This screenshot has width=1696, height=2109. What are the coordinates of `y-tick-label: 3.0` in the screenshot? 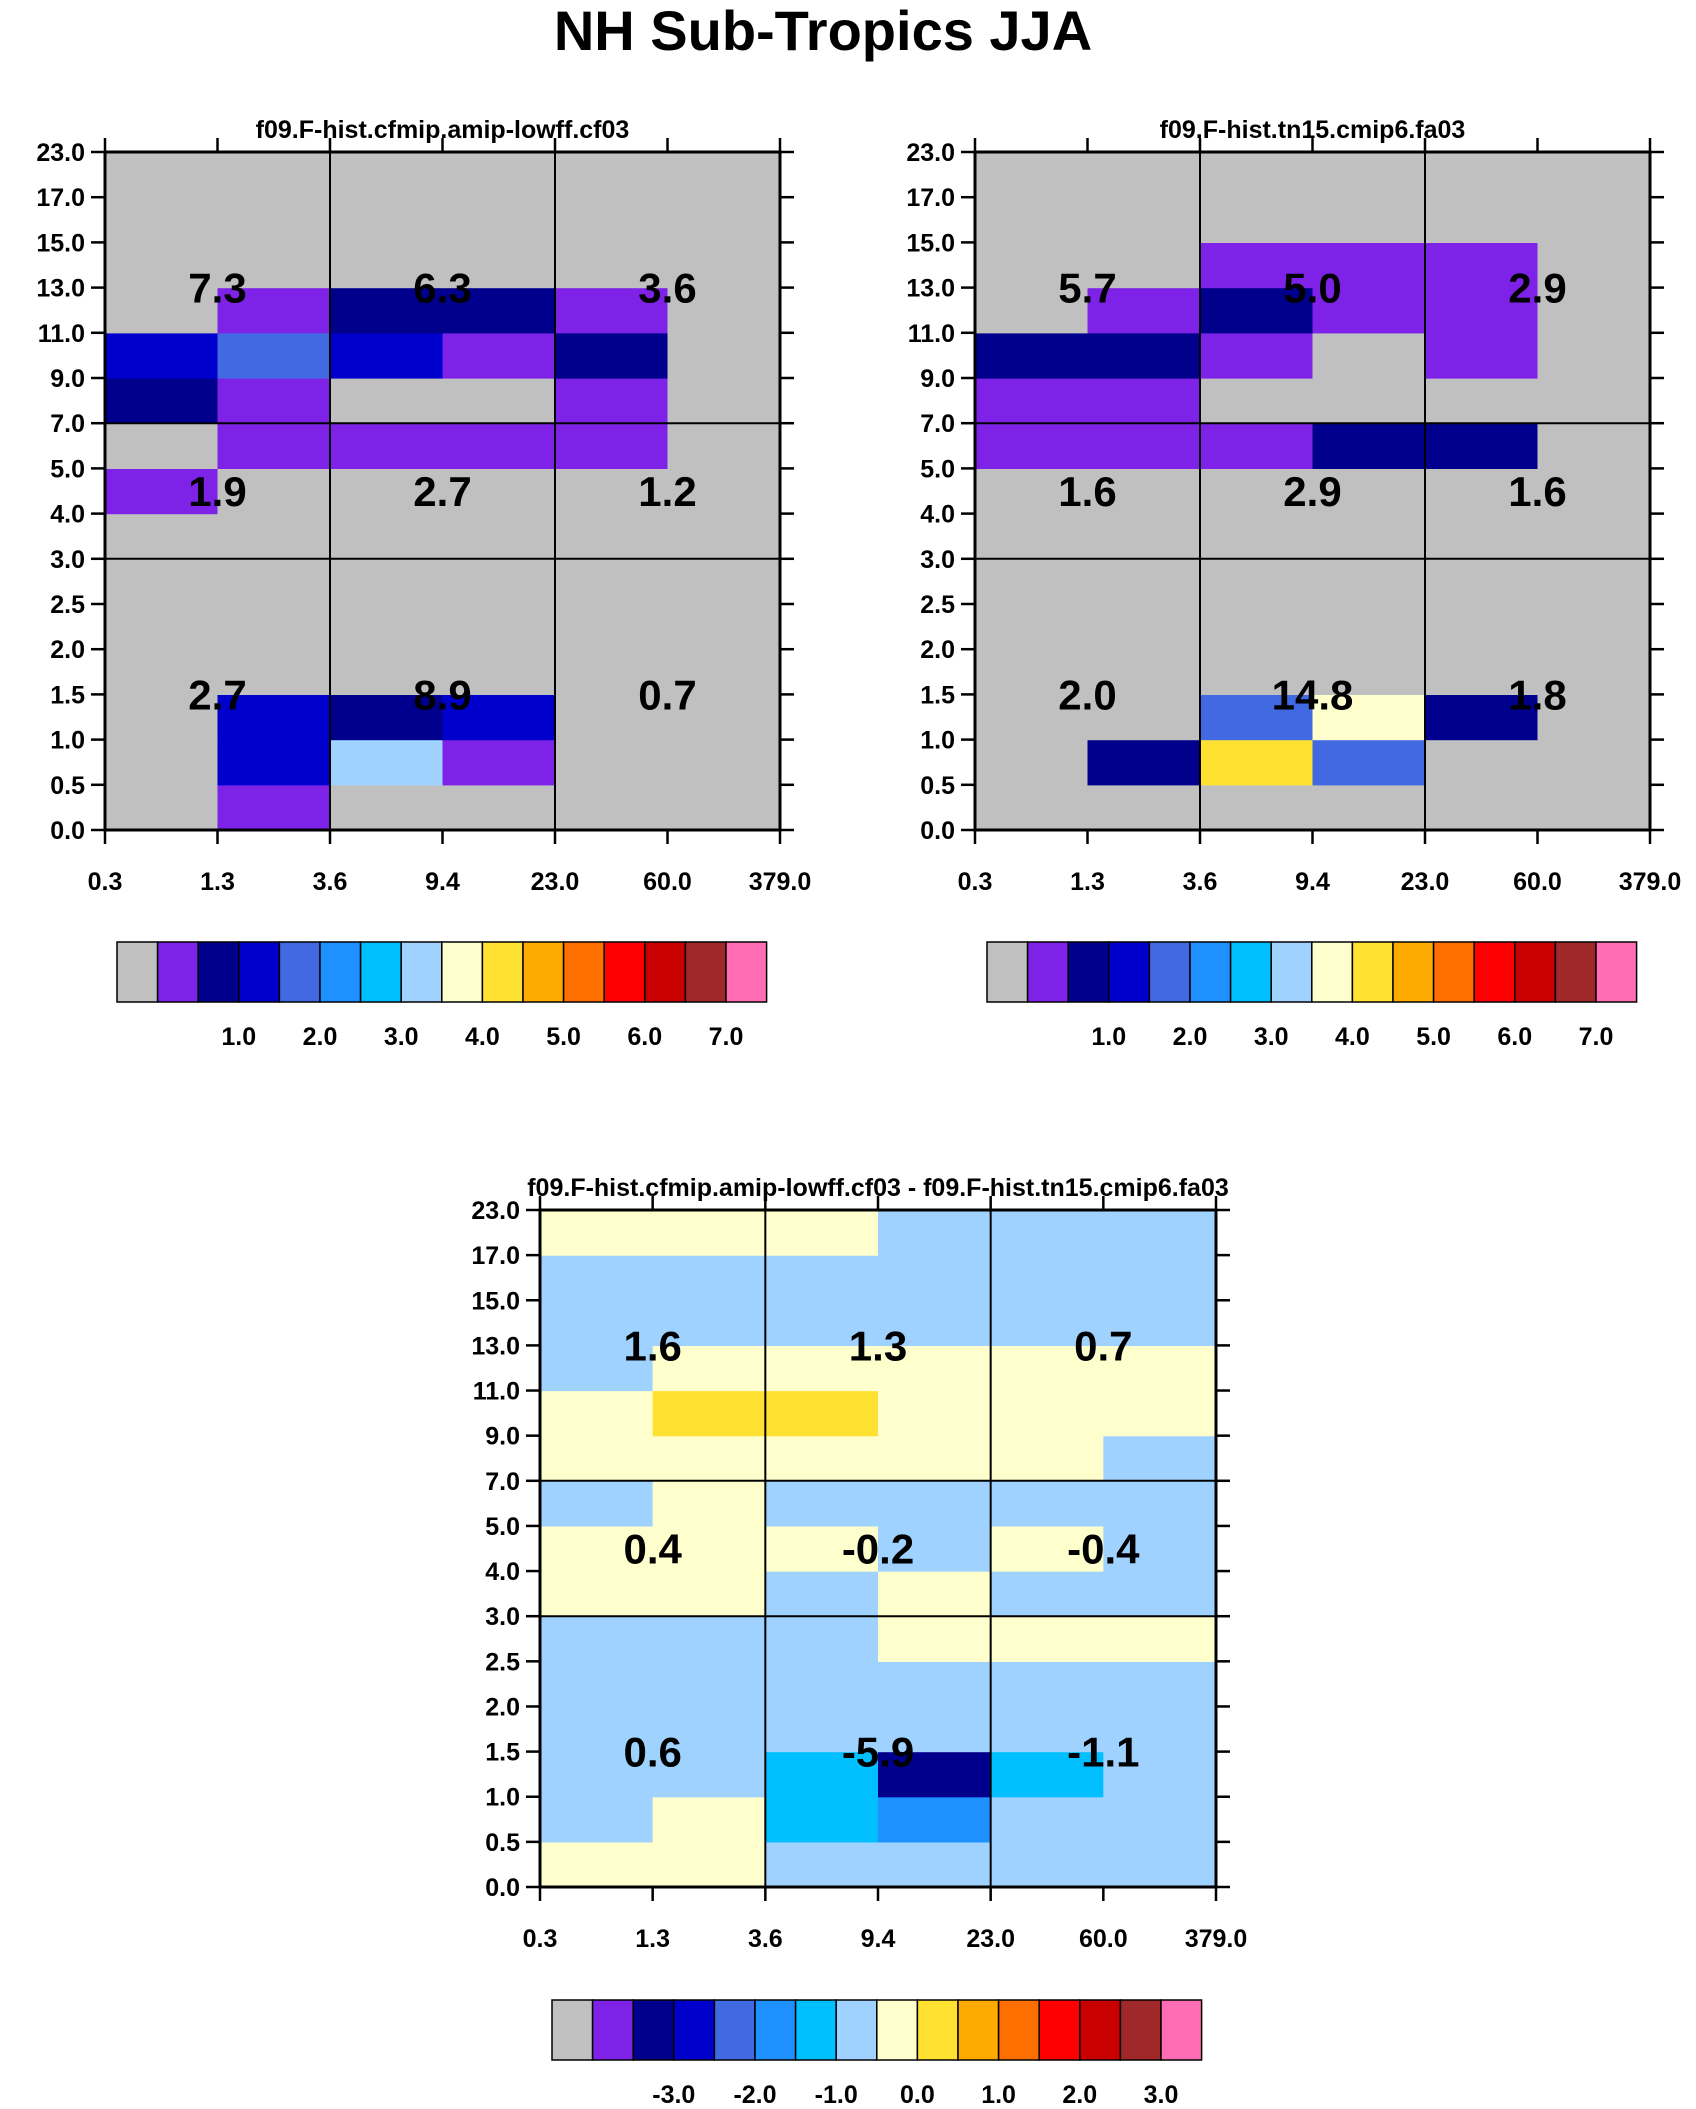 It's located at (67, 560).